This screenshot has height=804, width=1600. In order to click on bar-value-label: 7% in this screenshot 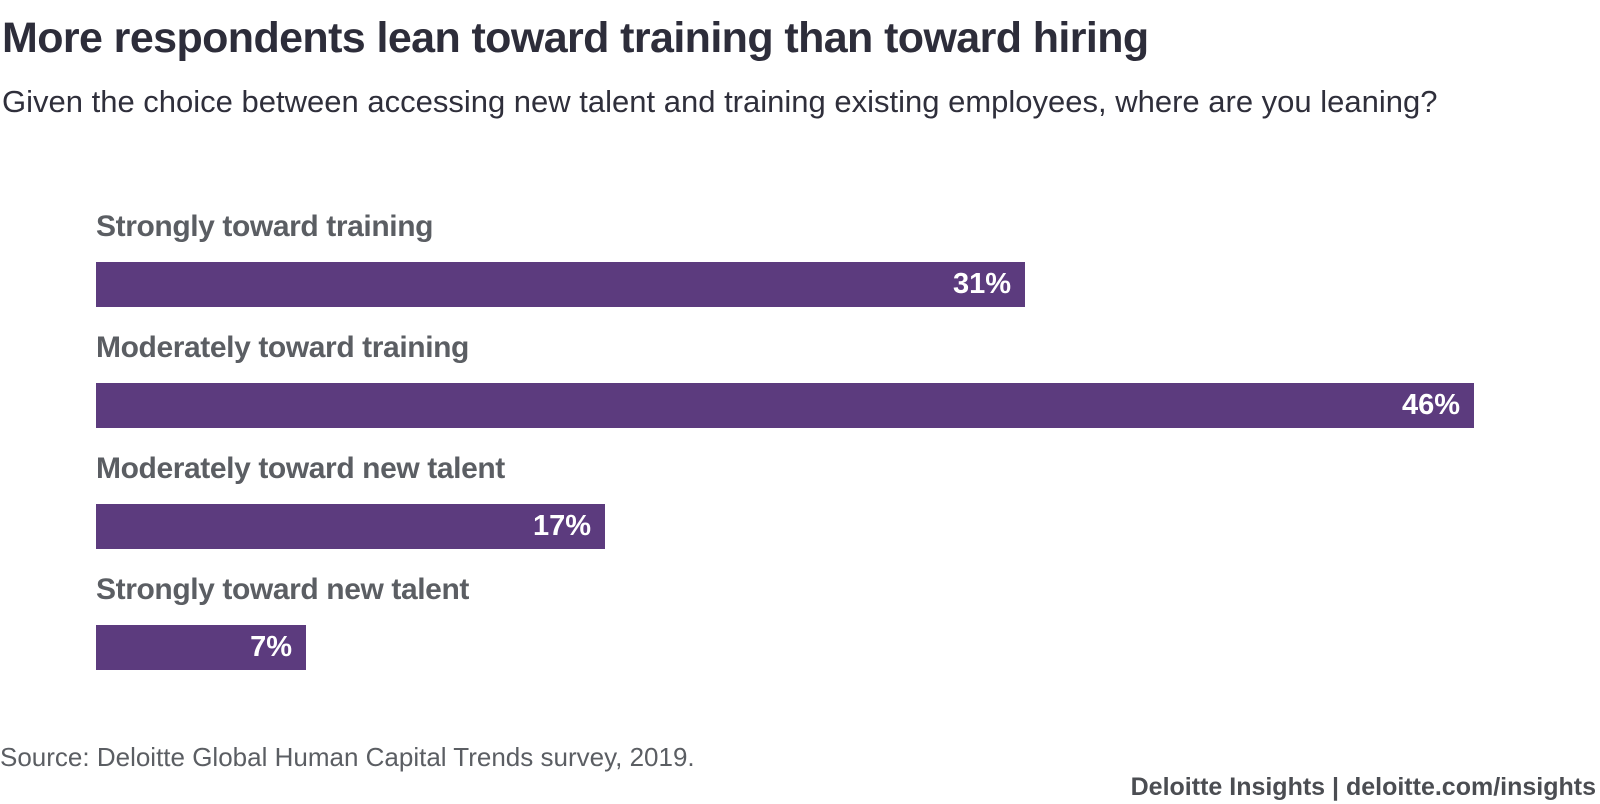, I will do `click(271, 647)`.